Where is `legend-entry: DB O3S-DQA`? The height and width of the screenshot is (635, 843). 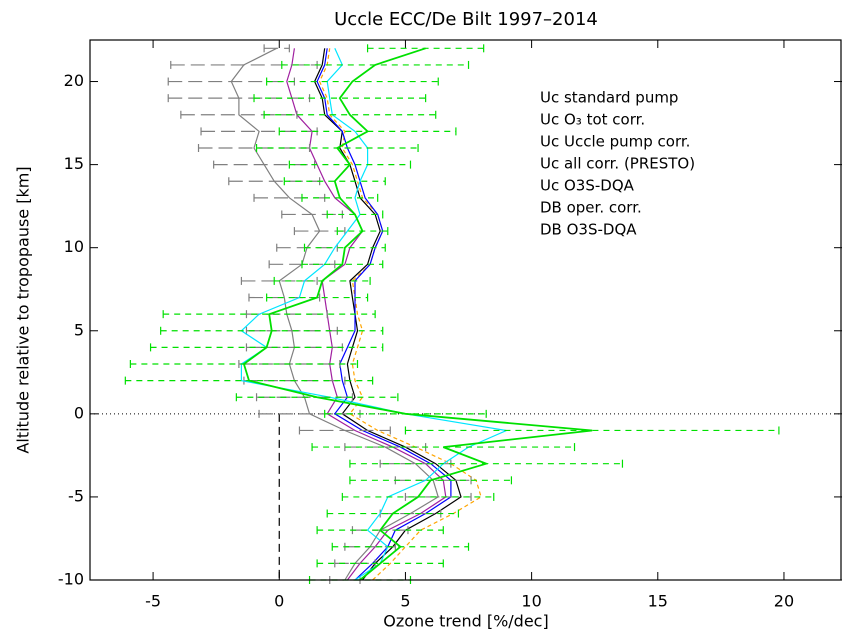 legend-entry: DB O3S-DQA is located at coordinates (588, 230).